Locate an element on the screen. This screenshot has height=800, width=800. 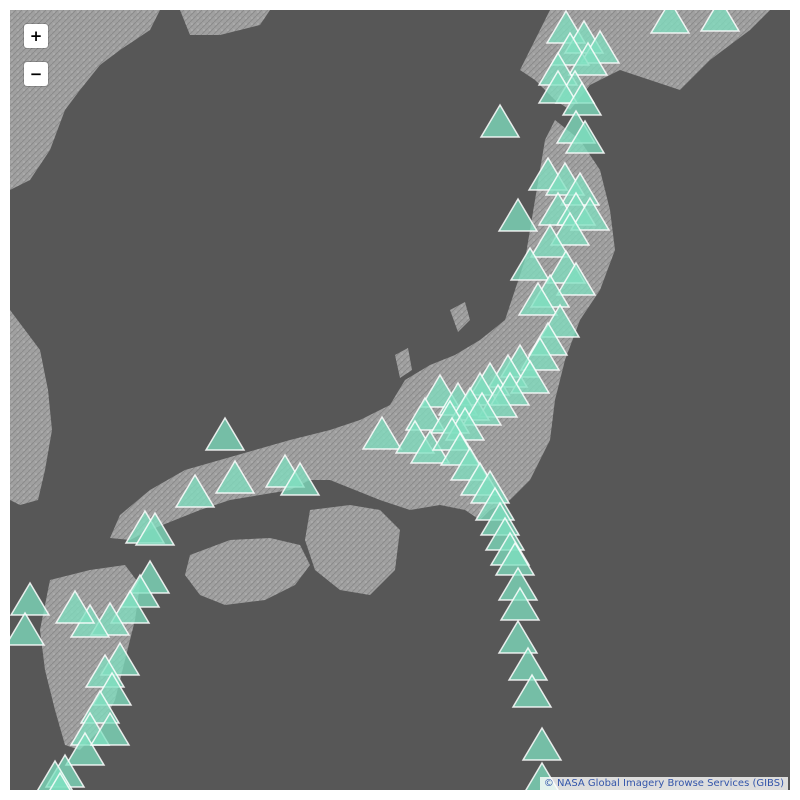
attribution-prefix: © is located at coordinates (550, 783).